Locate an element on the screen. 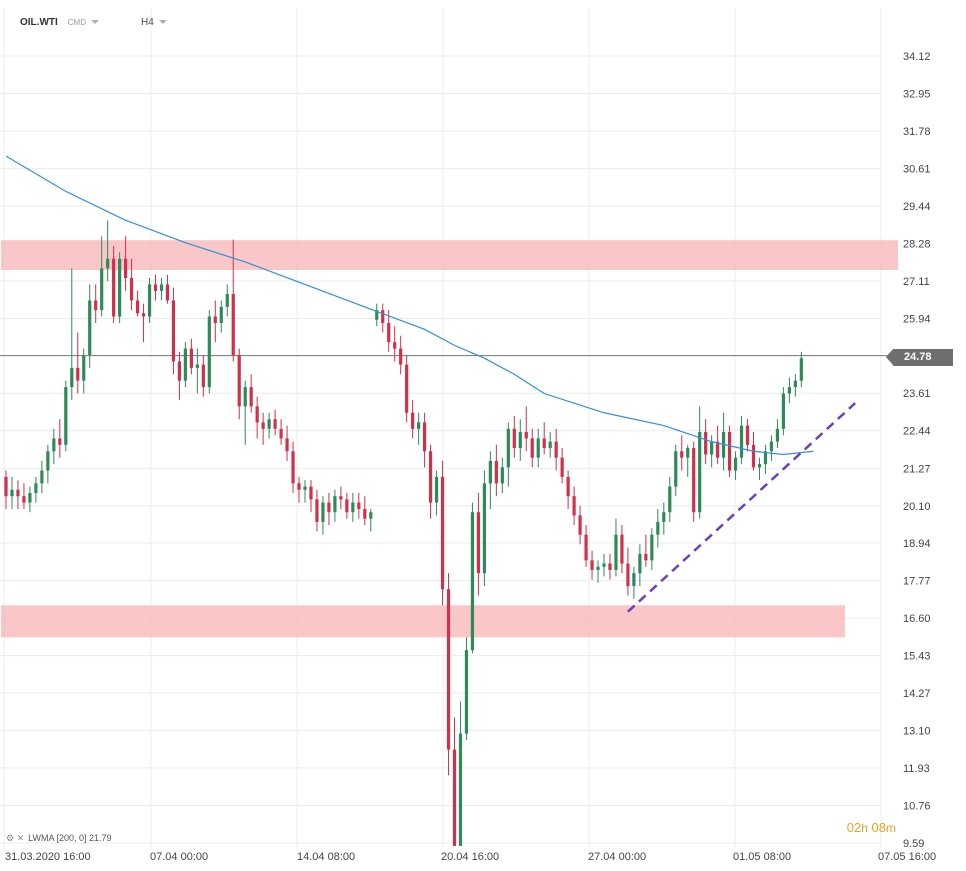  instrument-header: OIL.WTI CMD is located at coordinates (59, 23).